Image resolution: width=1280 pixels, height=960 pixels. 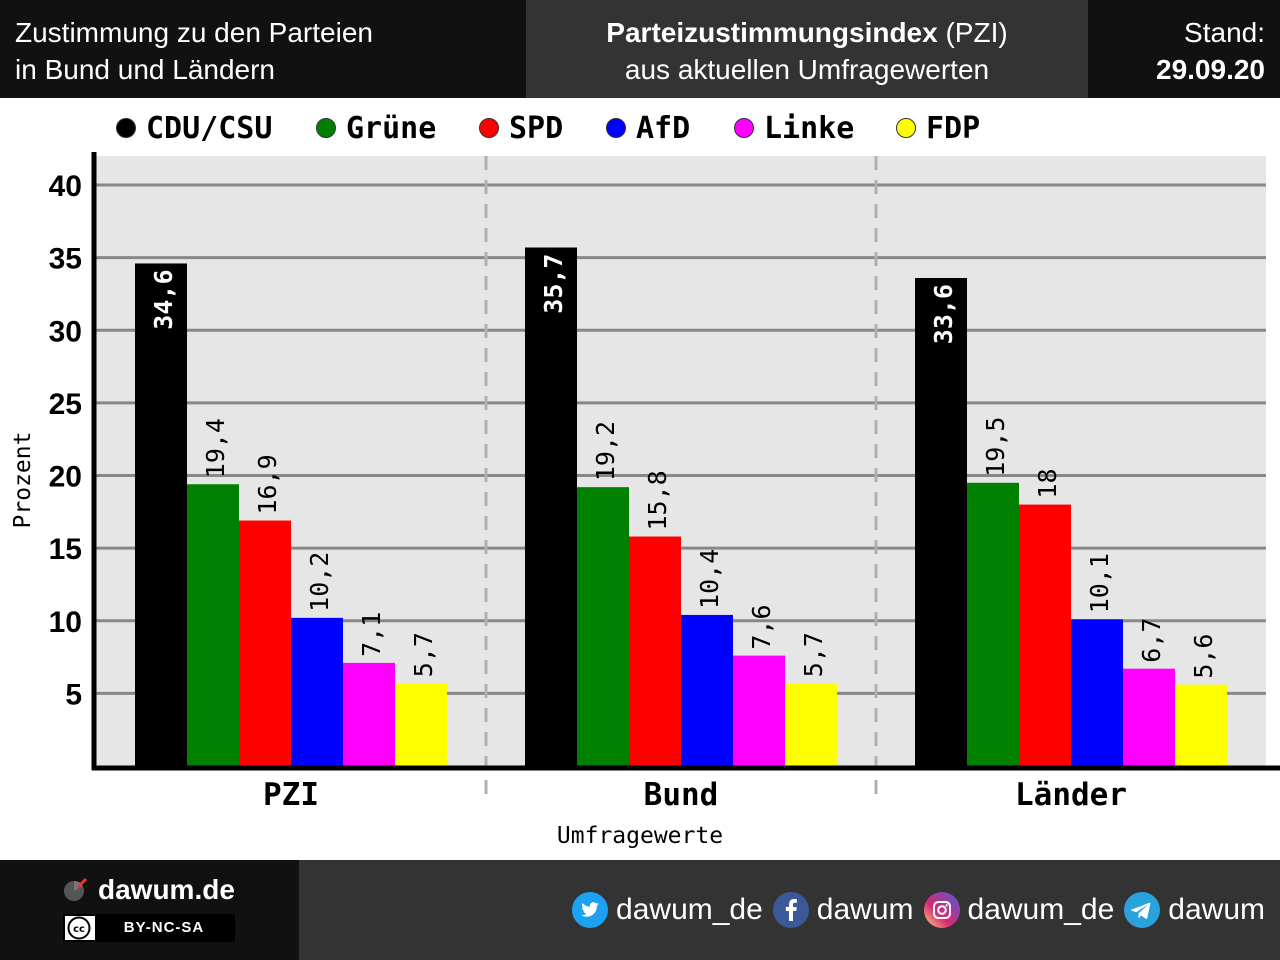 What do you see at coordinates (1149, 717) in the screenshot?
I see `bar-linke-länder` at bounding box center [1149, 717].